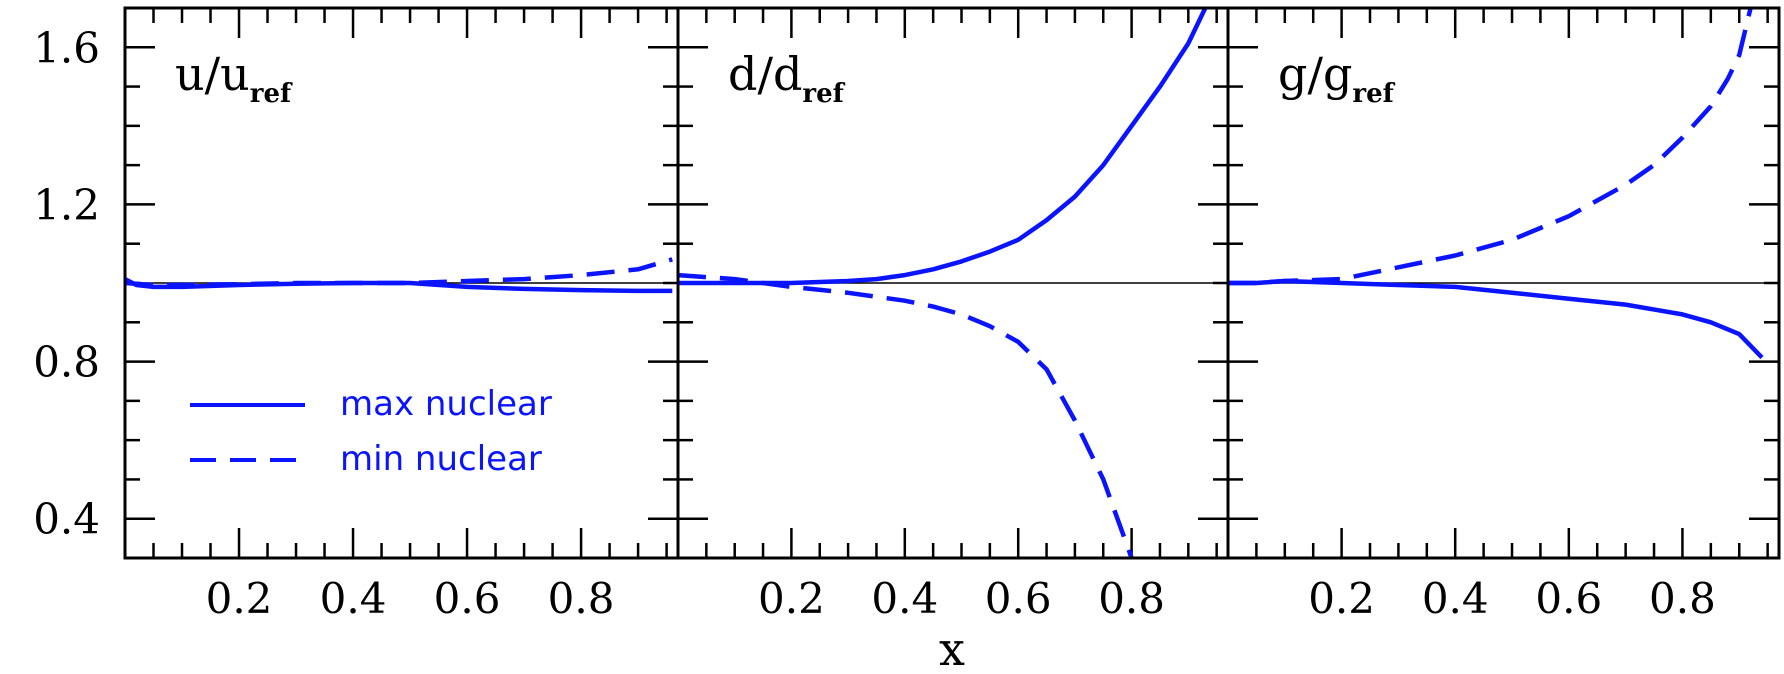 The height and width of the screenshot is (674, 1784). What do you see at coordinates (446, 404) in the screenshot?
I see `legend-label: max nuclear` at bounding box center [446, 404].